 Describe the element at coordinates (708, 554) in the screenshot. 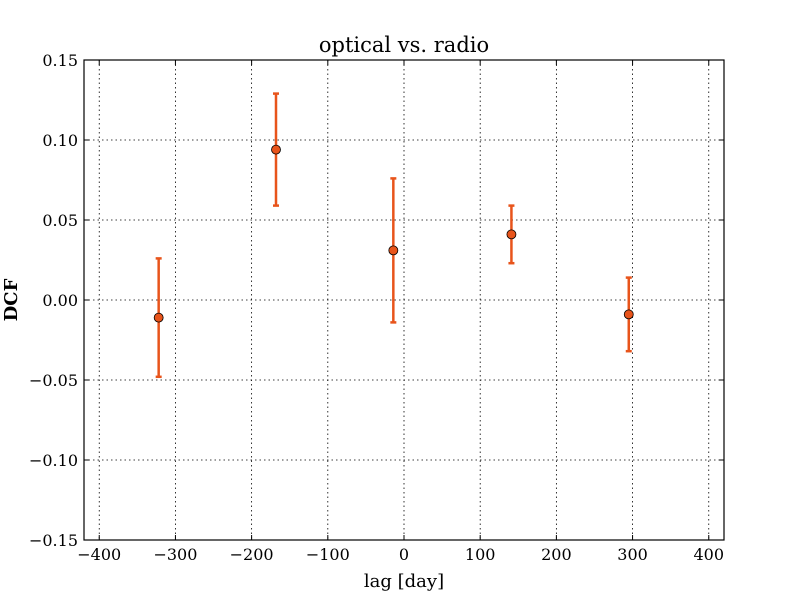

I see `x-tick-label: 400` at that location.